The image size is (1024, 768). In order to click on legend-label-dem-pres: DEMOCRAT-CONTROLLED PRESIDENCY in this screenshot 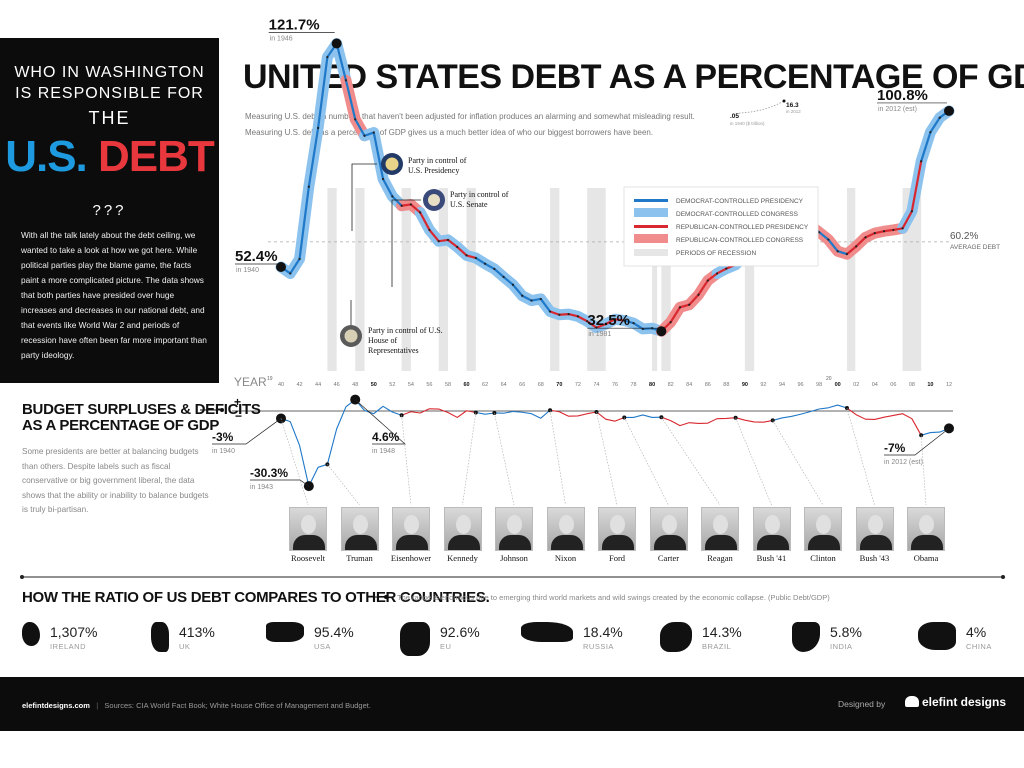, I will do `click(740, 201)`.